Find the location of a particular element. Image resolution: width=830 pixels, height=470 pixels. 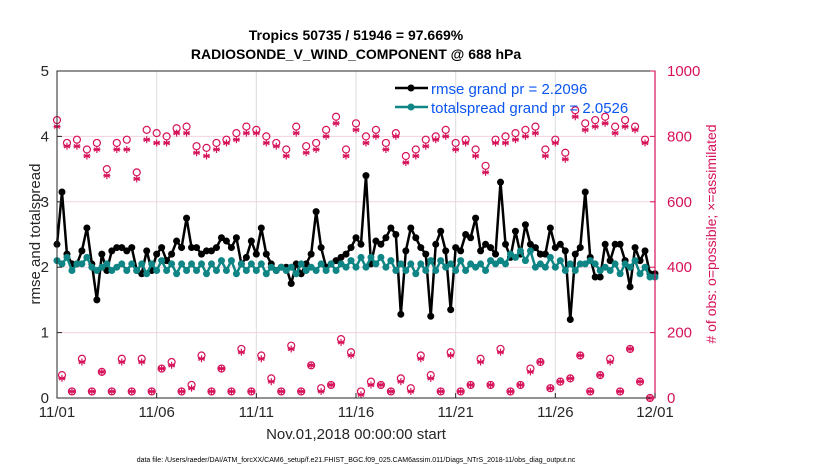

y-tick-label: 5 is located at coordinates (45, 71).